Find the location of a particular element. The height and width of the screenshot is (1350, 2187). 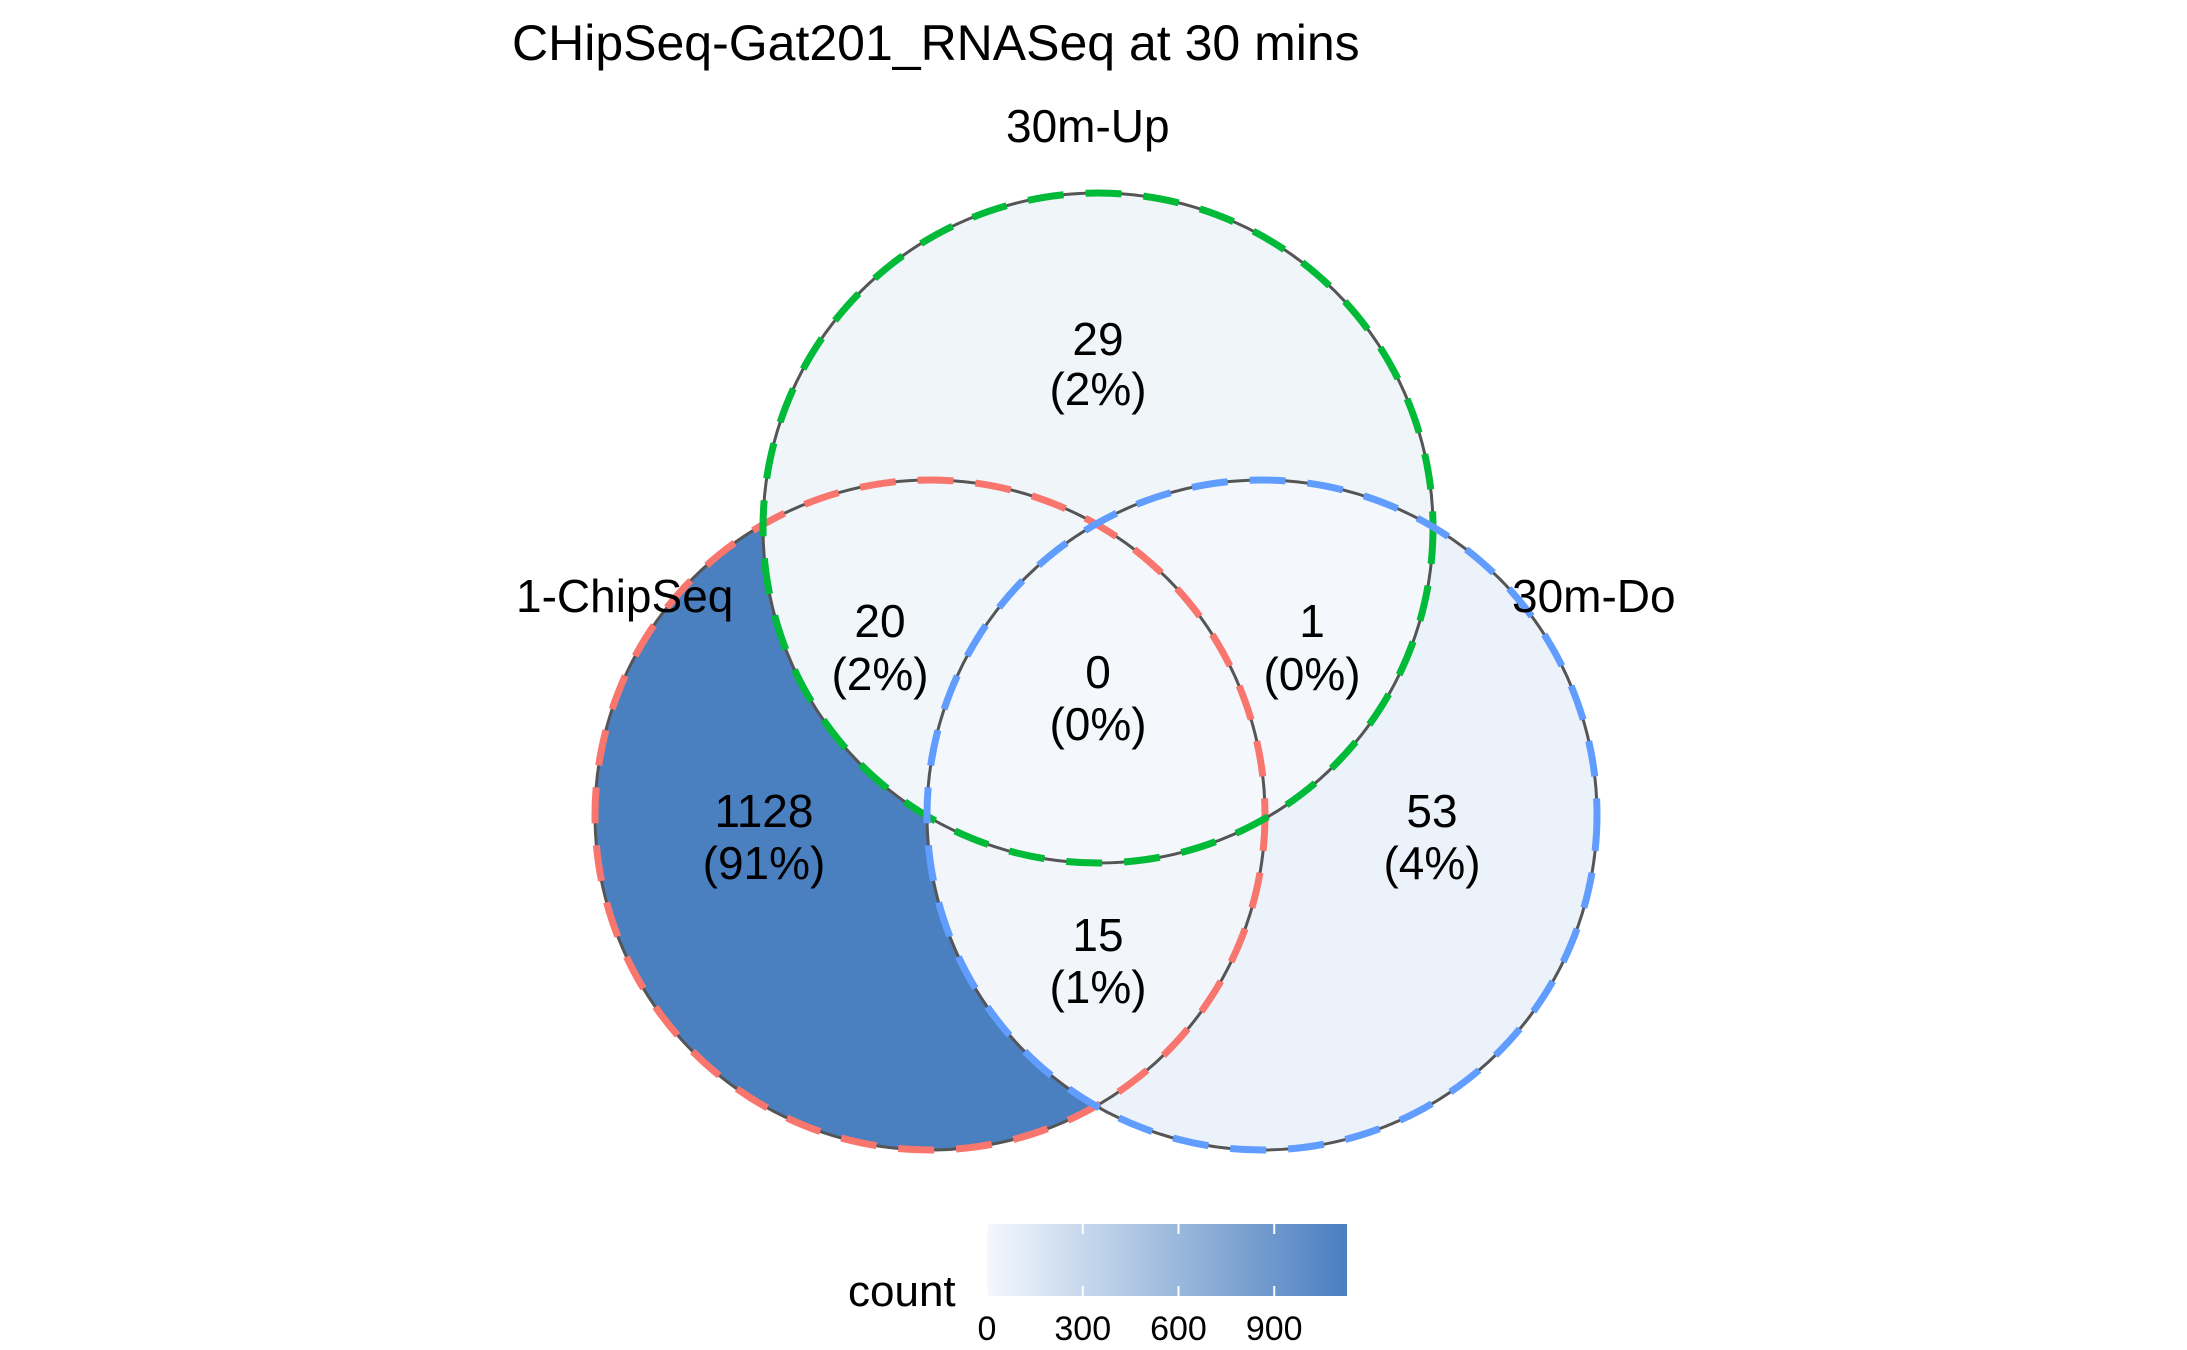

region-percent-chipseq-only: (91%) is located at coordinates (764, 863).